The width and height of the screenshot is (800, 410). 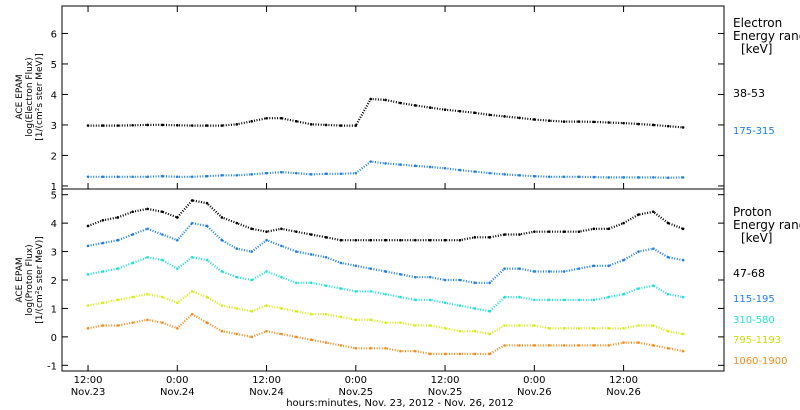 I want to click on e-ytick-label: 2, so click(x=54, y=156).